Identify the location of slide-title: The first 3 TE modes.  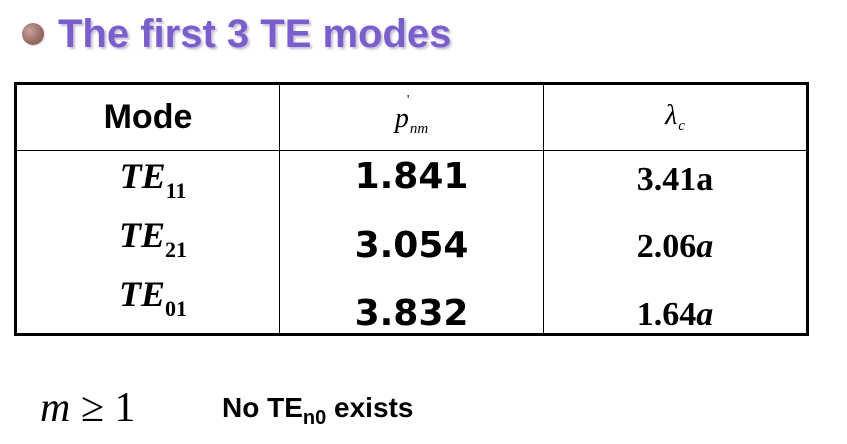
(255, 33).